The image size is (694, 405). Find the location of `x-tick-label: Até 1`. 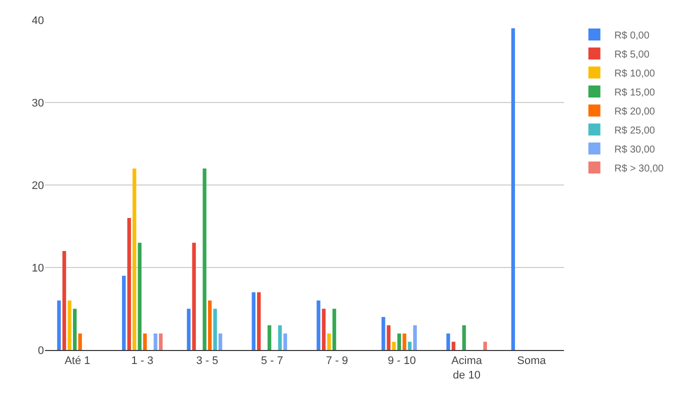

x-tick-label: Até 1 is located at coordinates (77, 361).